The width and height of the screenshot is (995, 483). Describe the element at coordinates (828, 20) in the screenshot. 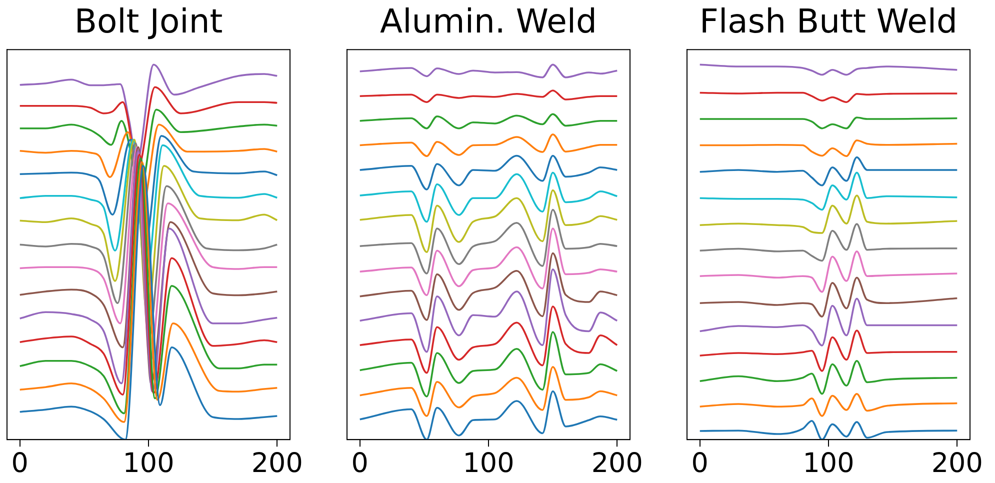

I see `chart-title: Flash Butt Weld` at that location.